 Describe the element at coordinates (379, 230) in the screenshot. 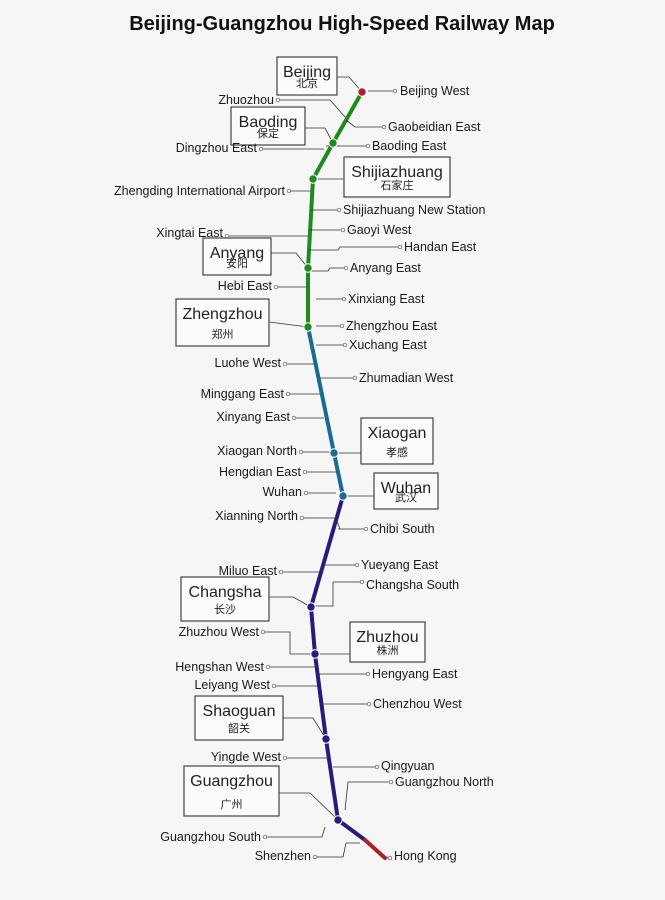

I see `station-label-gaoyi-west: Gaoyi West` at that location.